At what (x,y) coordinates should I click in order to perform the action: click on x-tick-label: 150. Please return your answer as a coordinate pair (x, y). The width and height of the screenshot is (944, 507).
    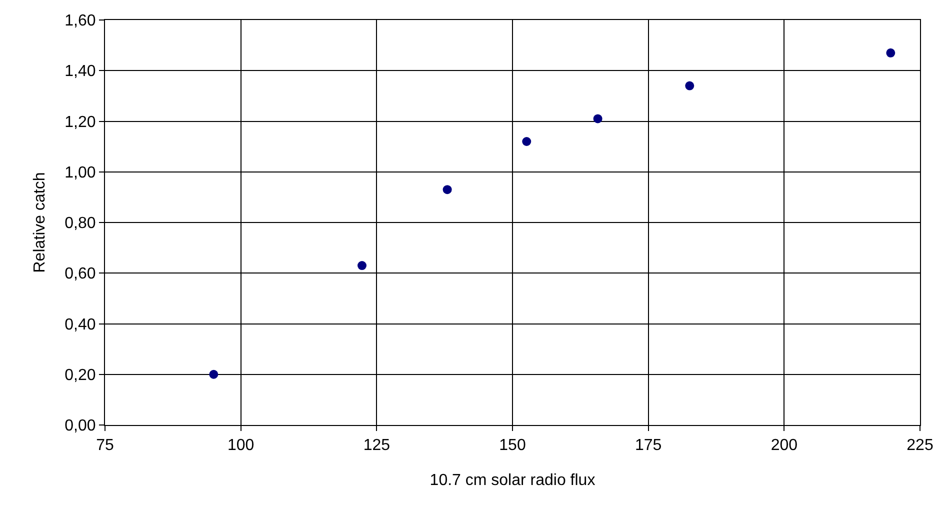
    Looking at the image, I should click on (512, 445).